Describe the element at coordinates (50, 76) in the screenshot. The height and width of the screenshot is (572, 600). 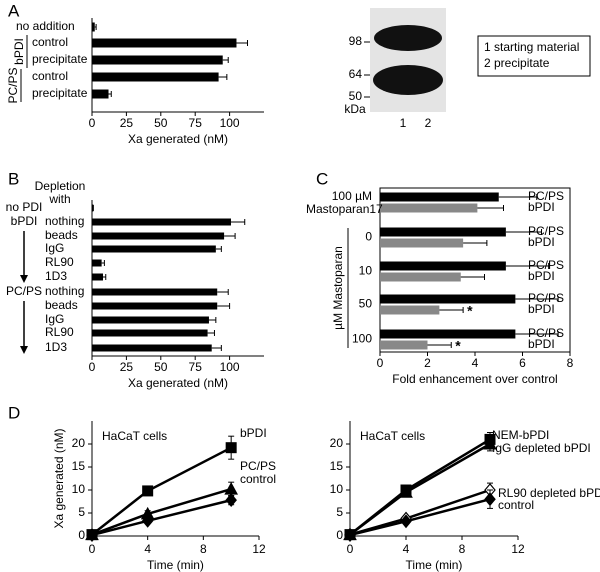
I see `category-label: control` at that location.